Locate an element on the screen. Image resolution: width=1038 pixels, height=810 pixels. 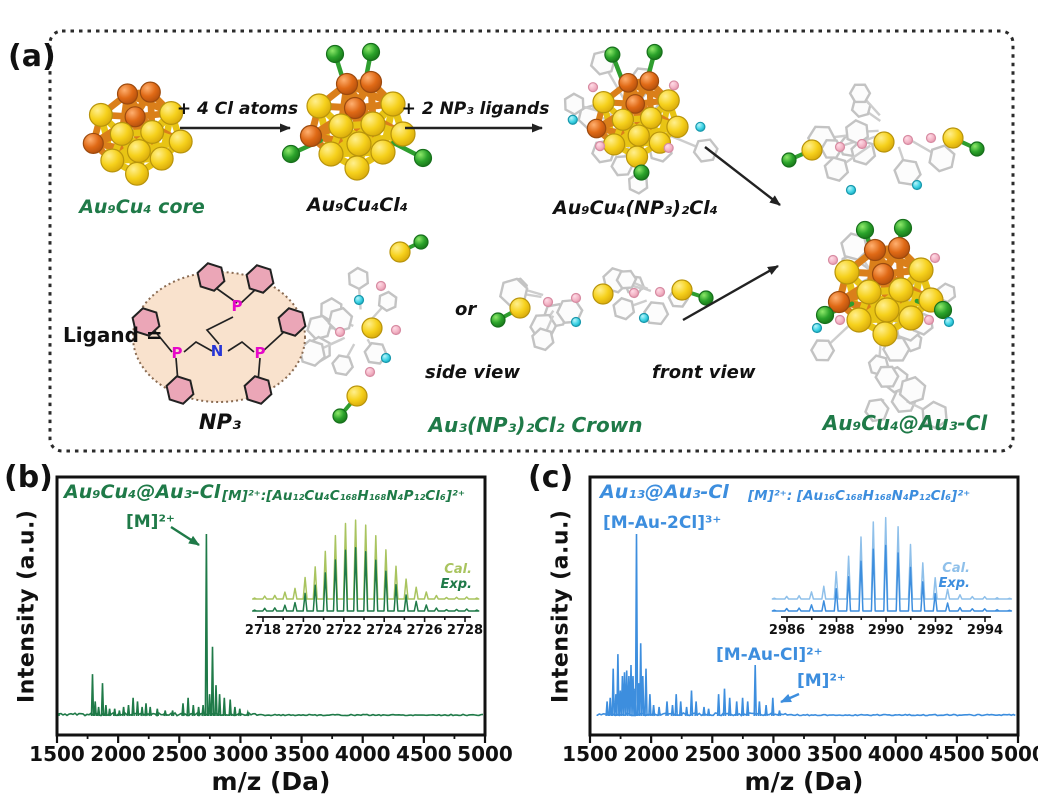
front-view-label: front view is located at coordinates (704, 372).